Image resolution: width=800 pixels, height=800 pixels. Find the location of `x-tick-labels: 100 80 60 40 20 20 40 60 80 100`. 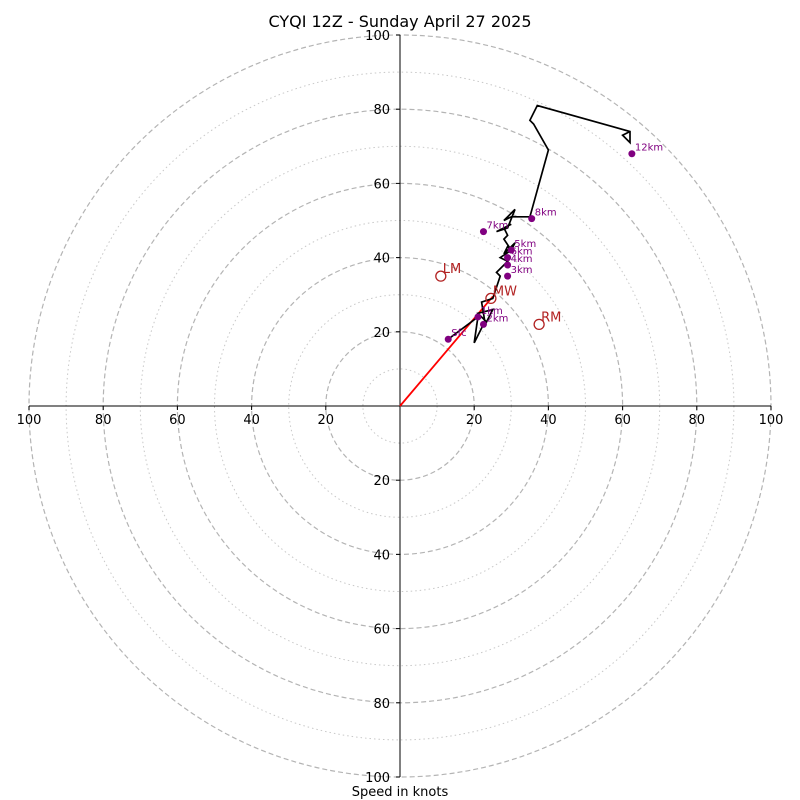

x-tick-labels: 100 80 60 40 20 20 40 60 80 100 is located at coordinates (400, 417).